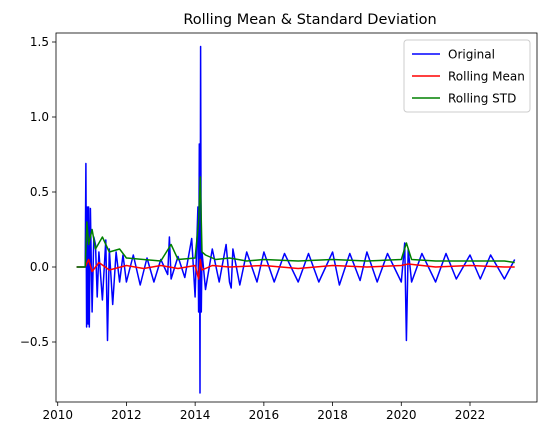 The image size is (559, 435). Describe the element at coordinates (39, 267) in the screenshot. I see `y-tick-label: 0.0` at that location.